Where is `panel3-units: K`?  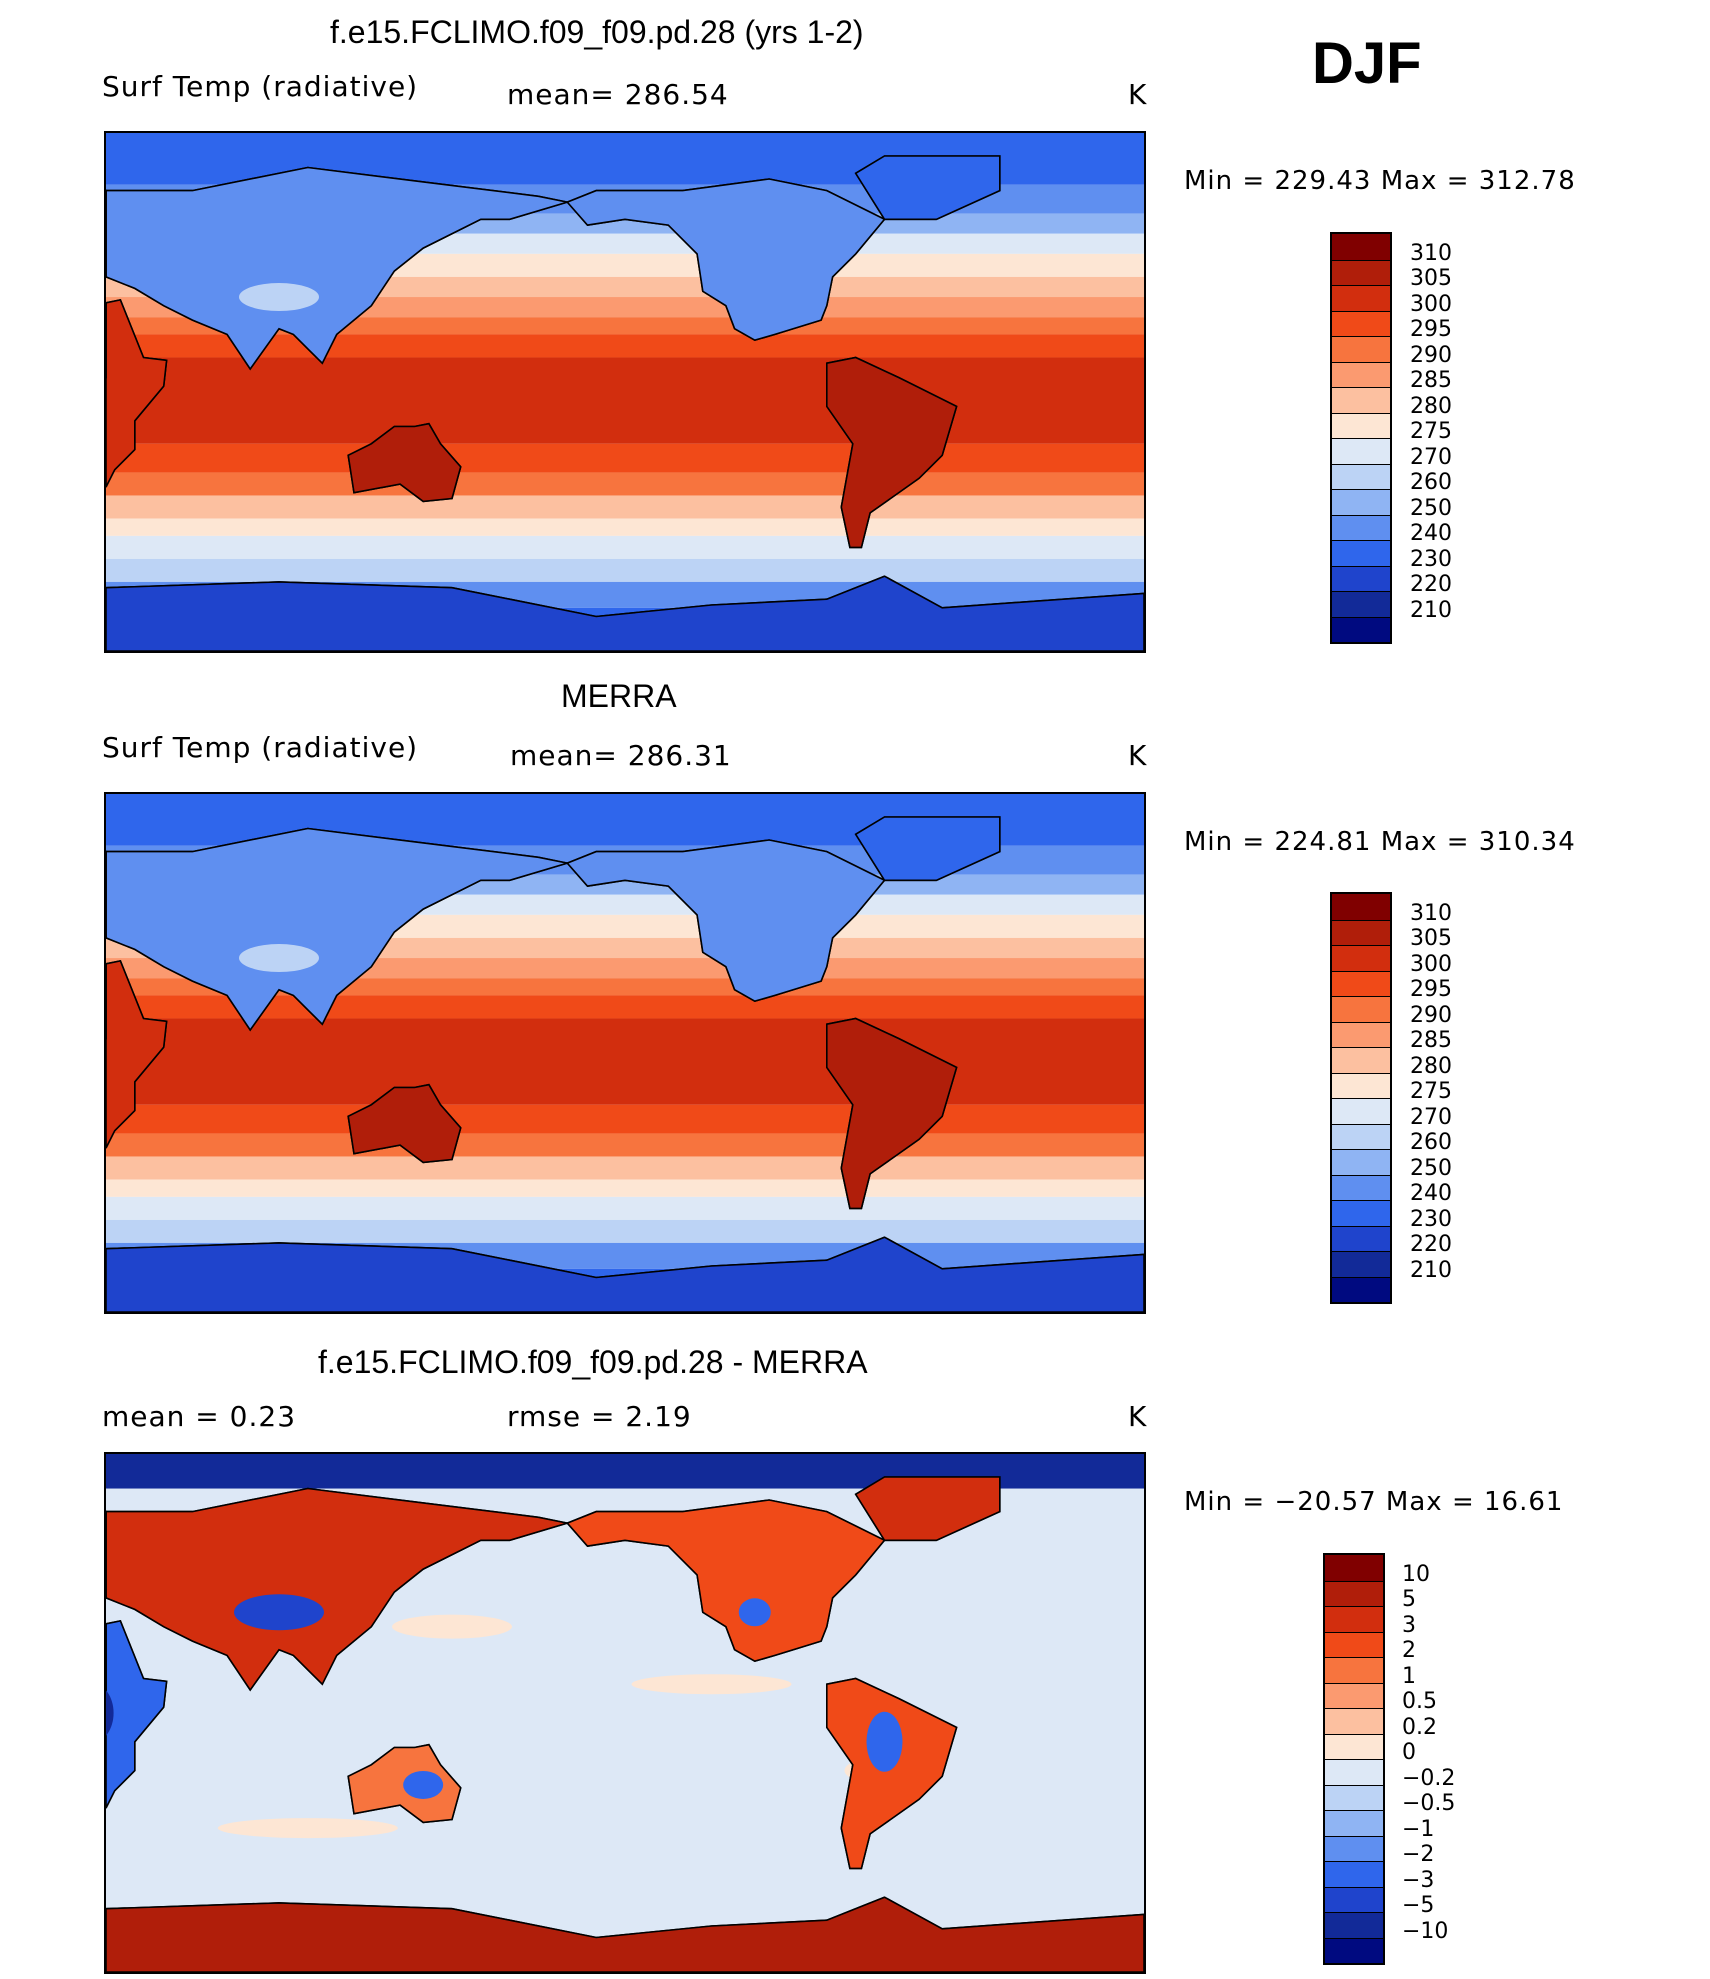 panel3-units: K is located at coordinates (1138, 1416).